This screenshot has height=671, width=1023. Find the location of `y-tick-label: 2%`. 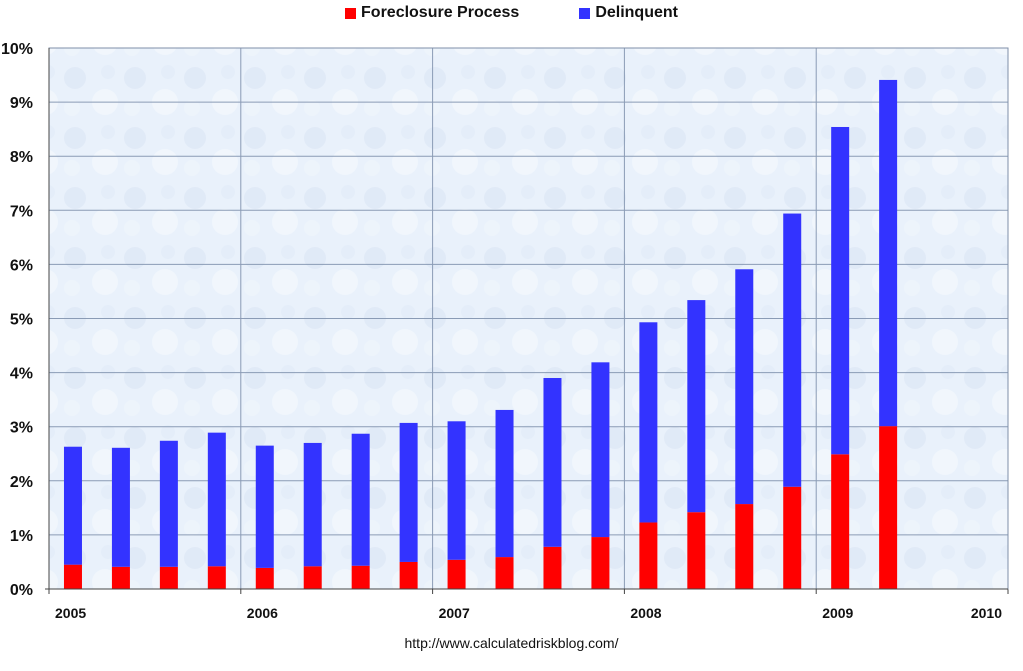

y-tick-label: 2% is located at coordinates (21, 482).